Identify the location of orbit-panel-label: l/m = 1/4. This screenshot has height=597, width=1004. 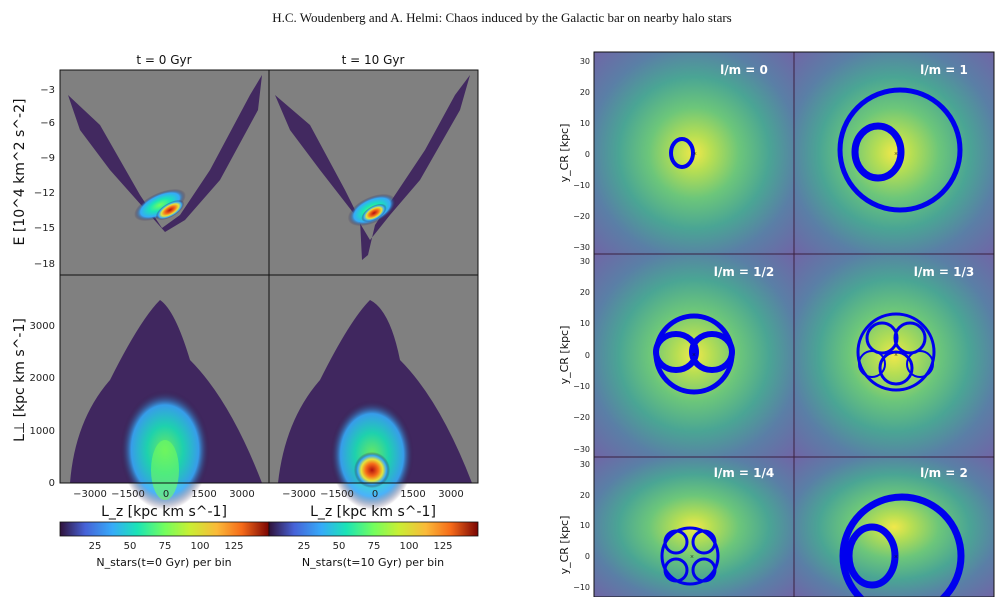
(744, 473).